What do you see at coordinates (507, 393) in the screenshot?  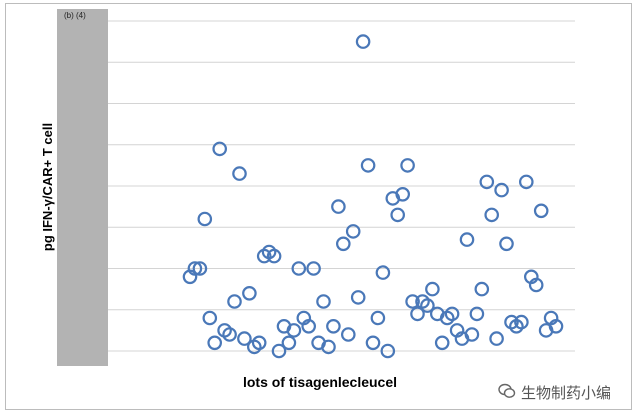 I see `wechat-icon` at bounding box center [507, 393].